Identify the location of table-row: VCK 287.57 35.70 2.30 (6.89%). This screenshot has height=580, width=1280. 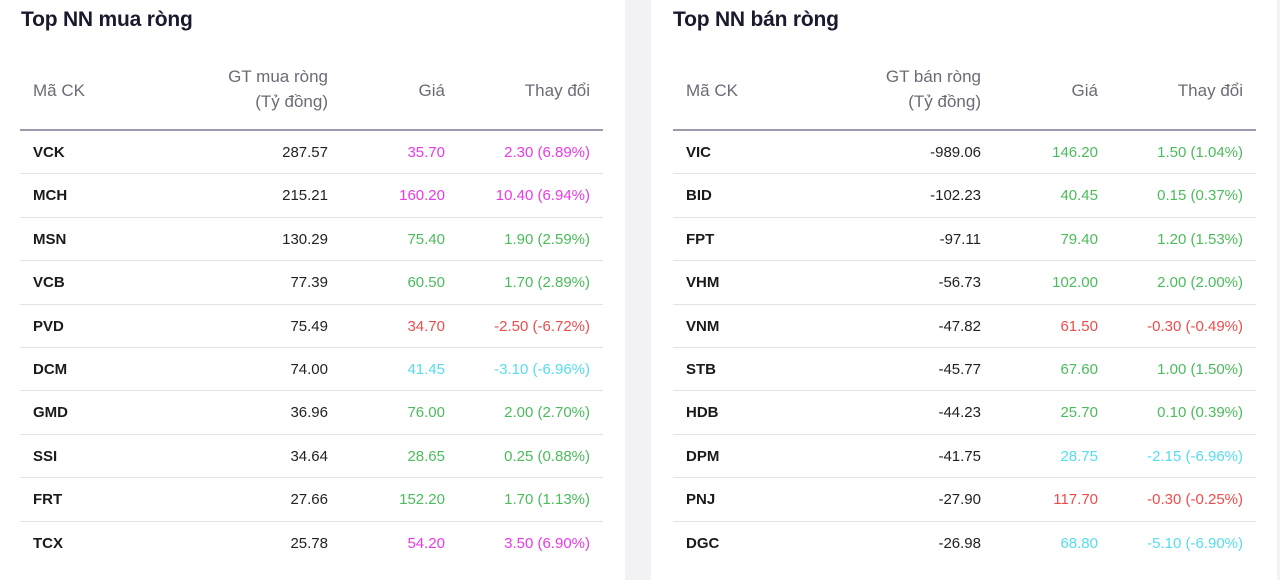
(311, 153).